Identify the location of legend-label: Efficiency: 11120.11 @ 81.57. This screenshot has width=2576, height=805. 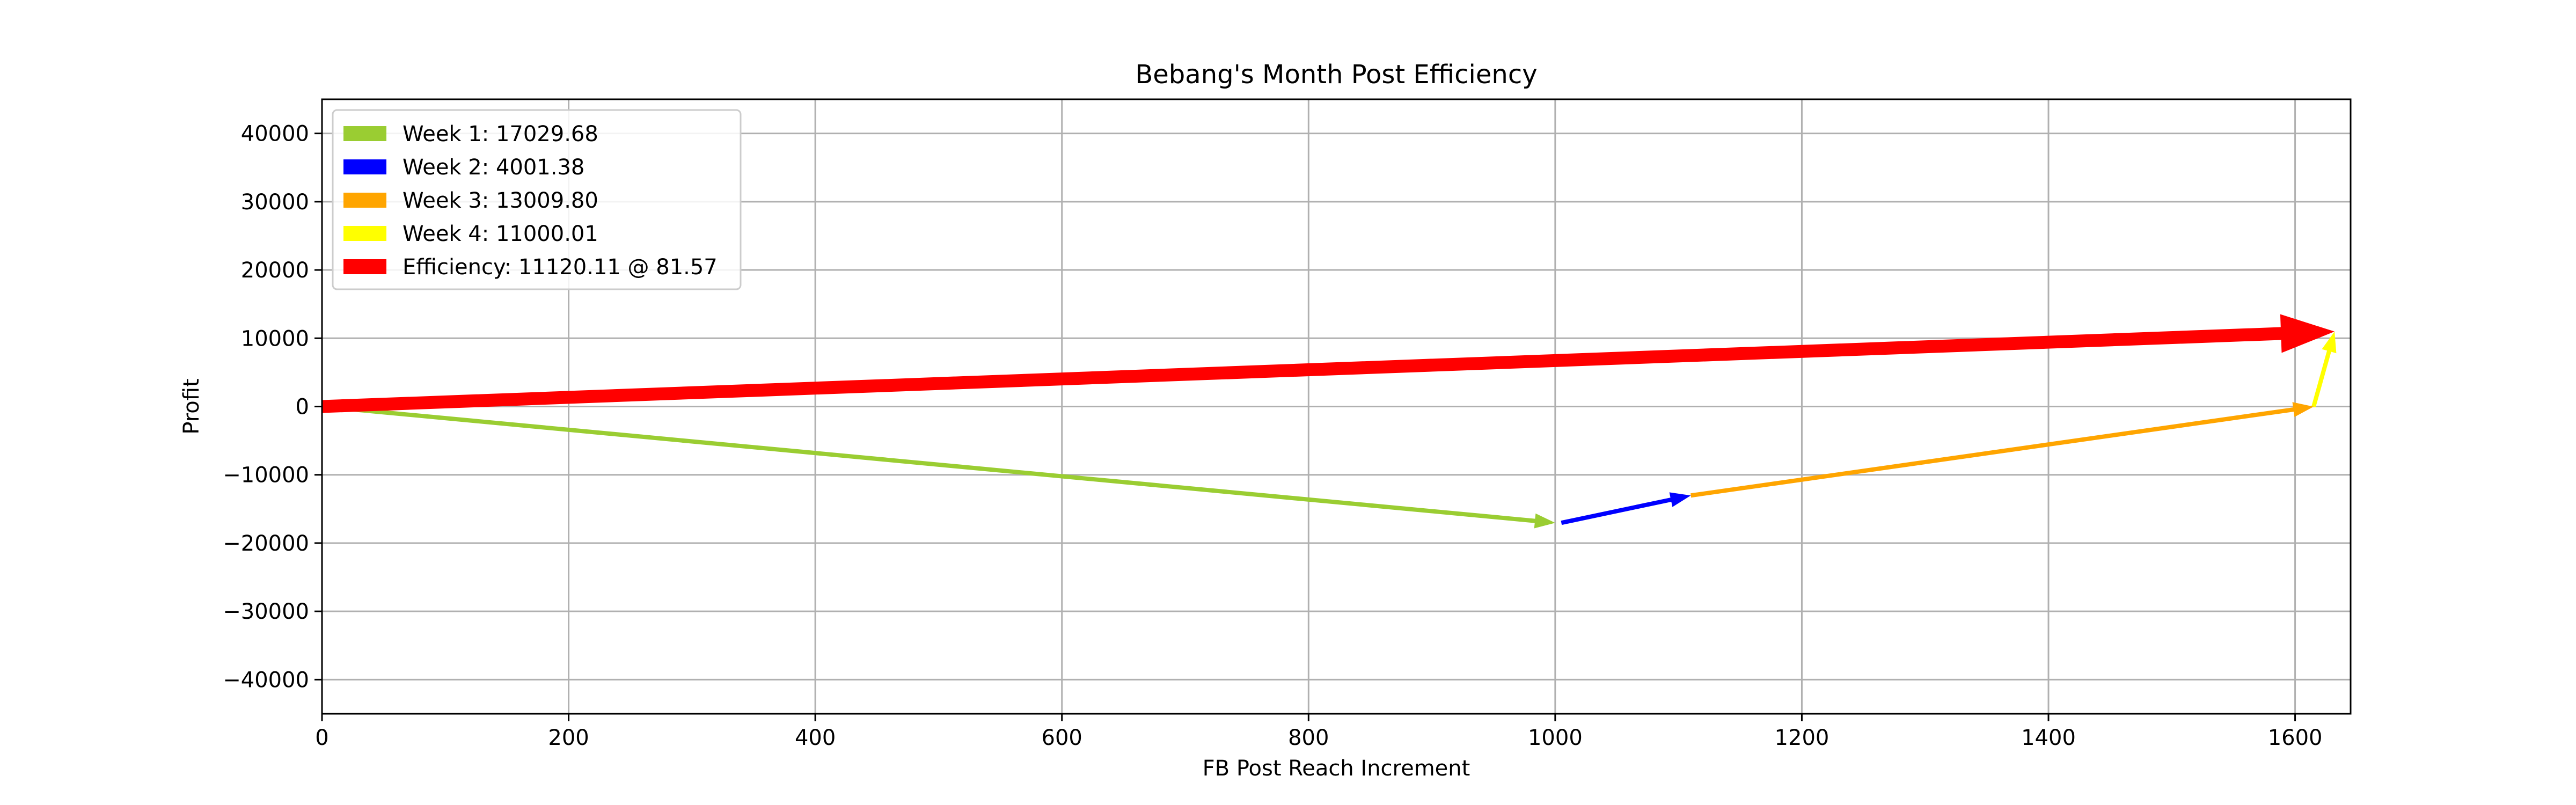
(560, 267).